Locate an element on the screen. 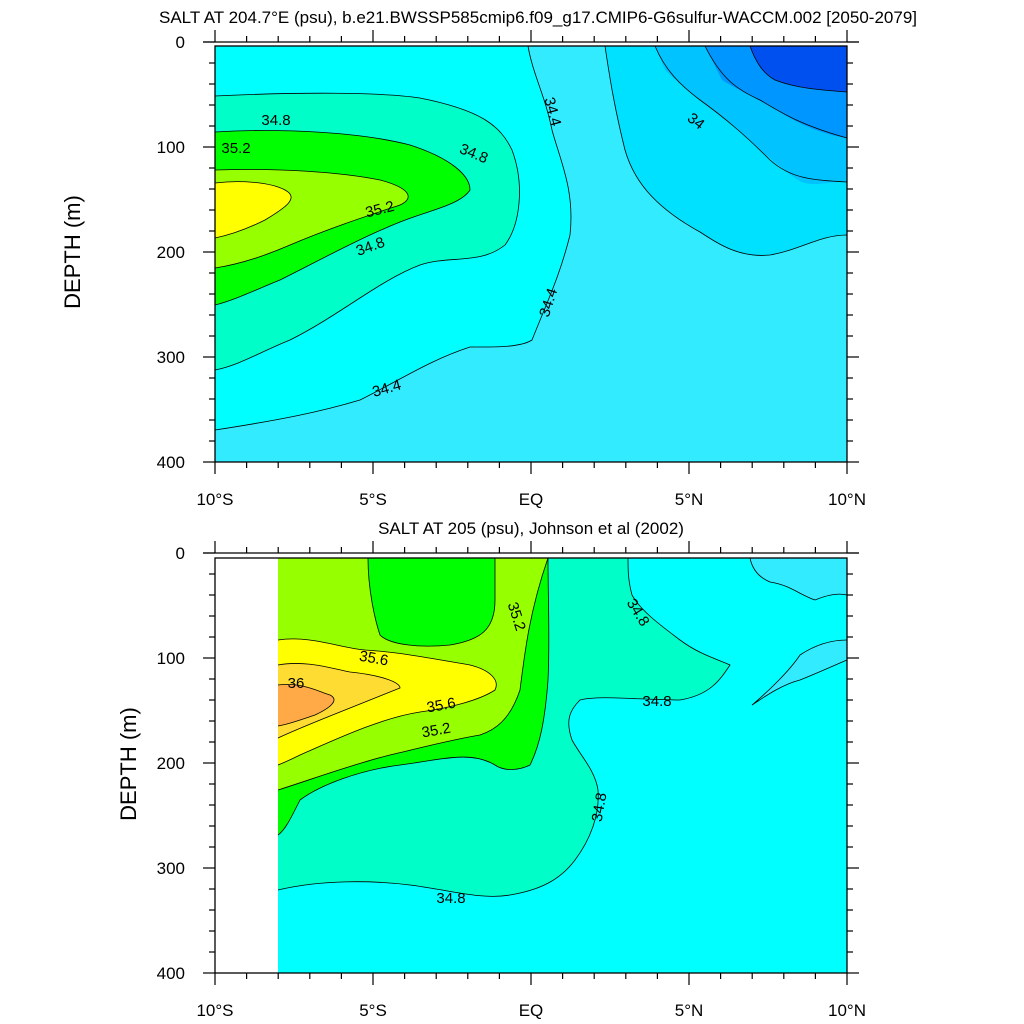 This screenshot has height=1024, width=1024. bottom-fill-34_6-right is located at coordinates (799, 672).